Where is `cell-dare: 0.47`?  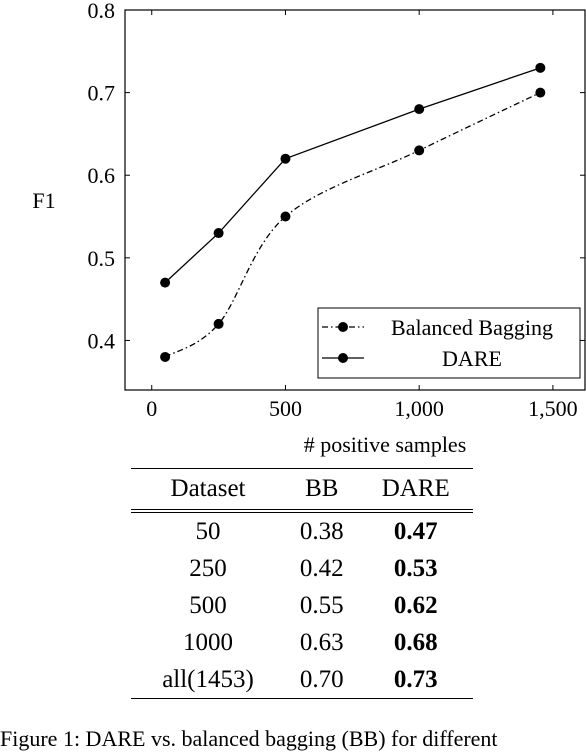
cell-dare: 0.47 is located at coordinates (415, 531).